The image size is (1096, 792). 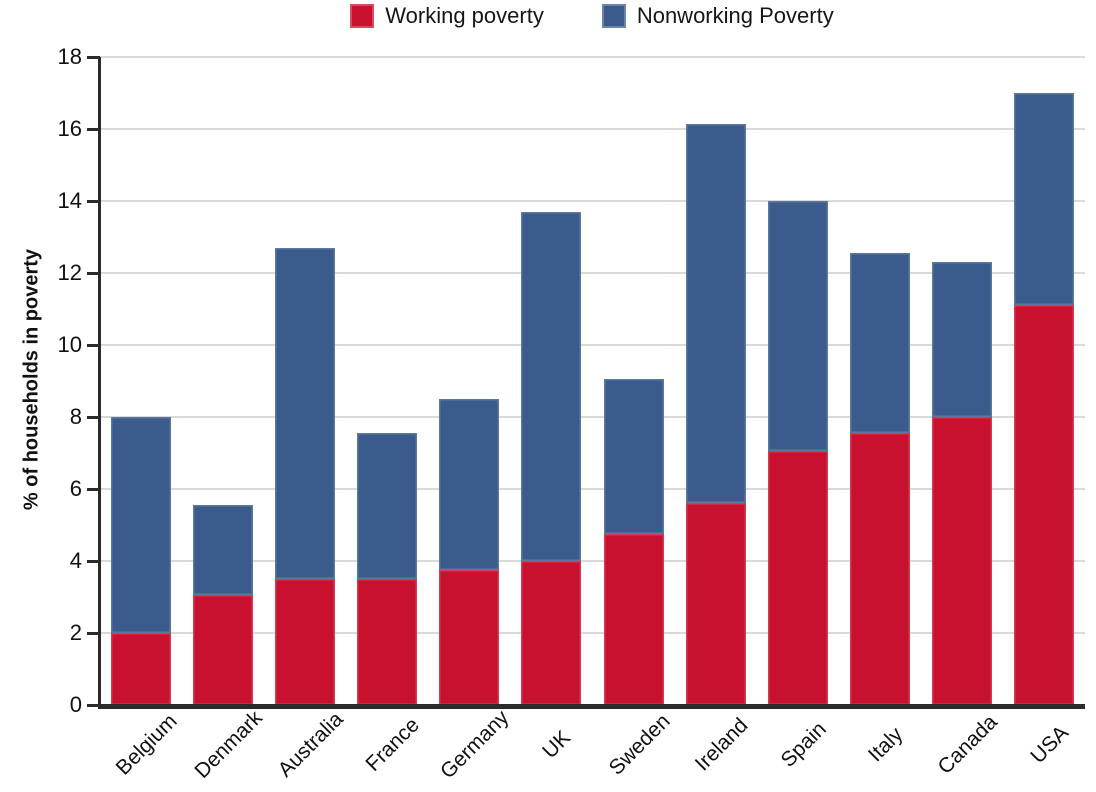 What do you see at coordinates (393, 744) in the screenshot?
I see `x-tick-label-france: France` at bounding box center [393, 744].